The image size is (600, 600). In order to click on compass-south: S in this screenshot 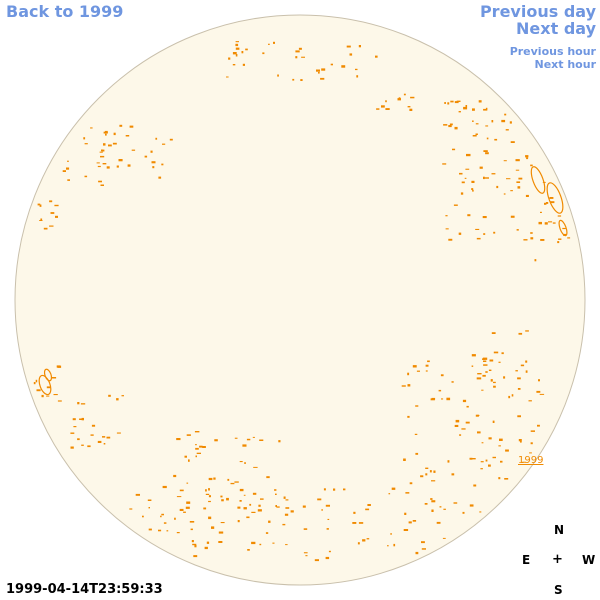, I will do `click(558, 590)`.